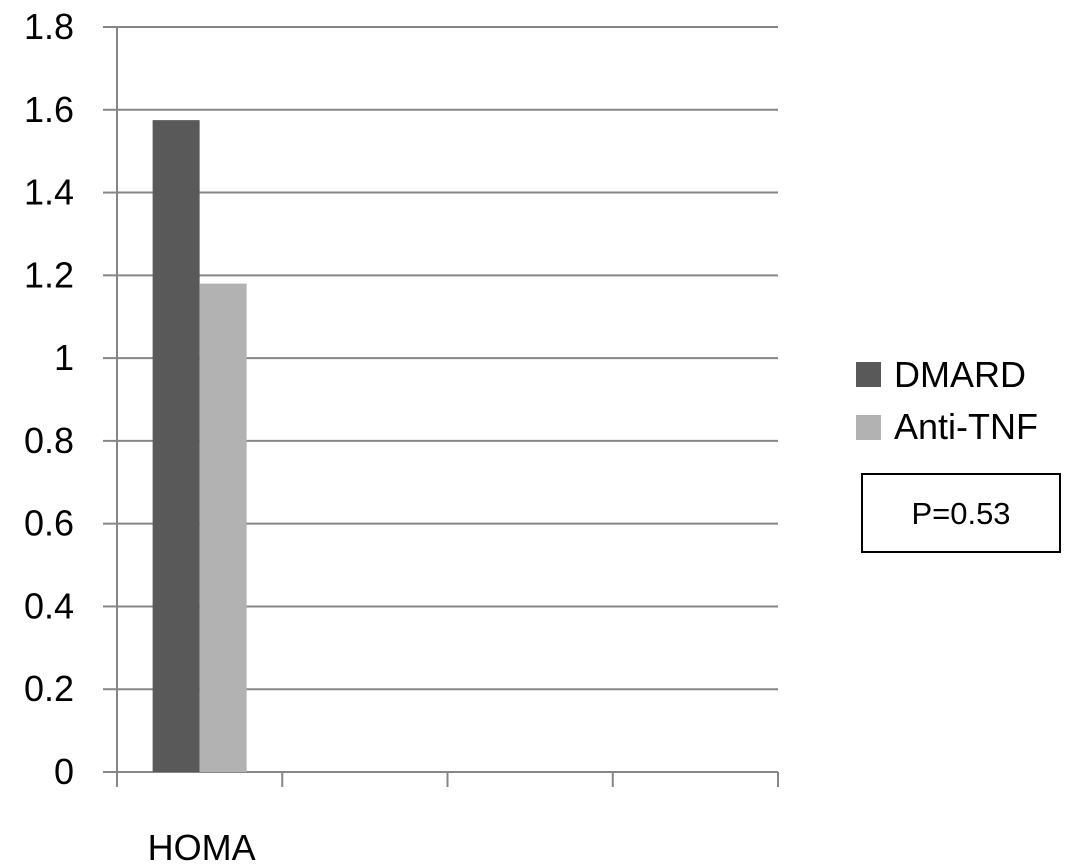 The height and width of the screenshot is (865, 1069). Describe the element at coordinates (49, 274) in the screenshot. I see `y-tick-label: 1.2` at that location.